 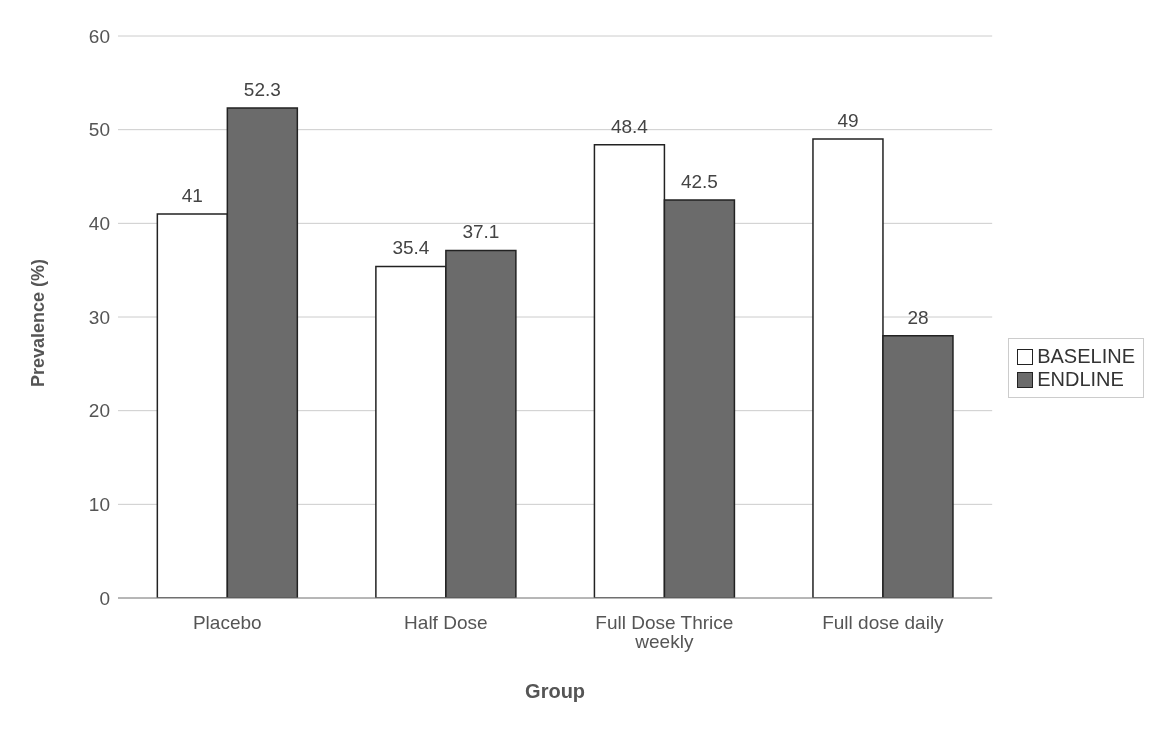 I want to click on x-tick-label: Half Dose, so click(x=446, y=623).